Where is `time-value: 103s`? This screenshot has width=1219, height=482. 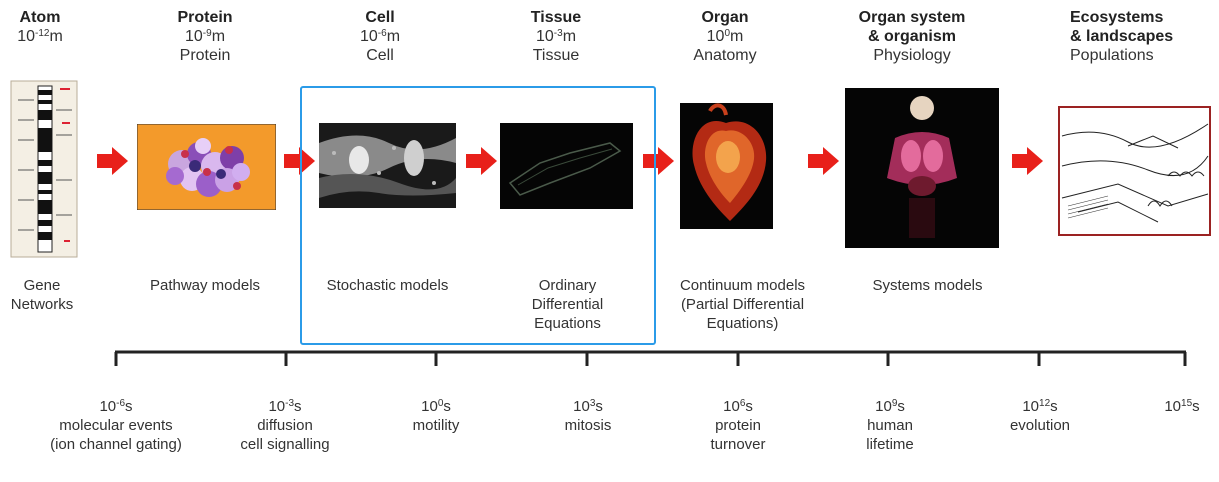 time-value: 103s is located at coordinates (588, 406).